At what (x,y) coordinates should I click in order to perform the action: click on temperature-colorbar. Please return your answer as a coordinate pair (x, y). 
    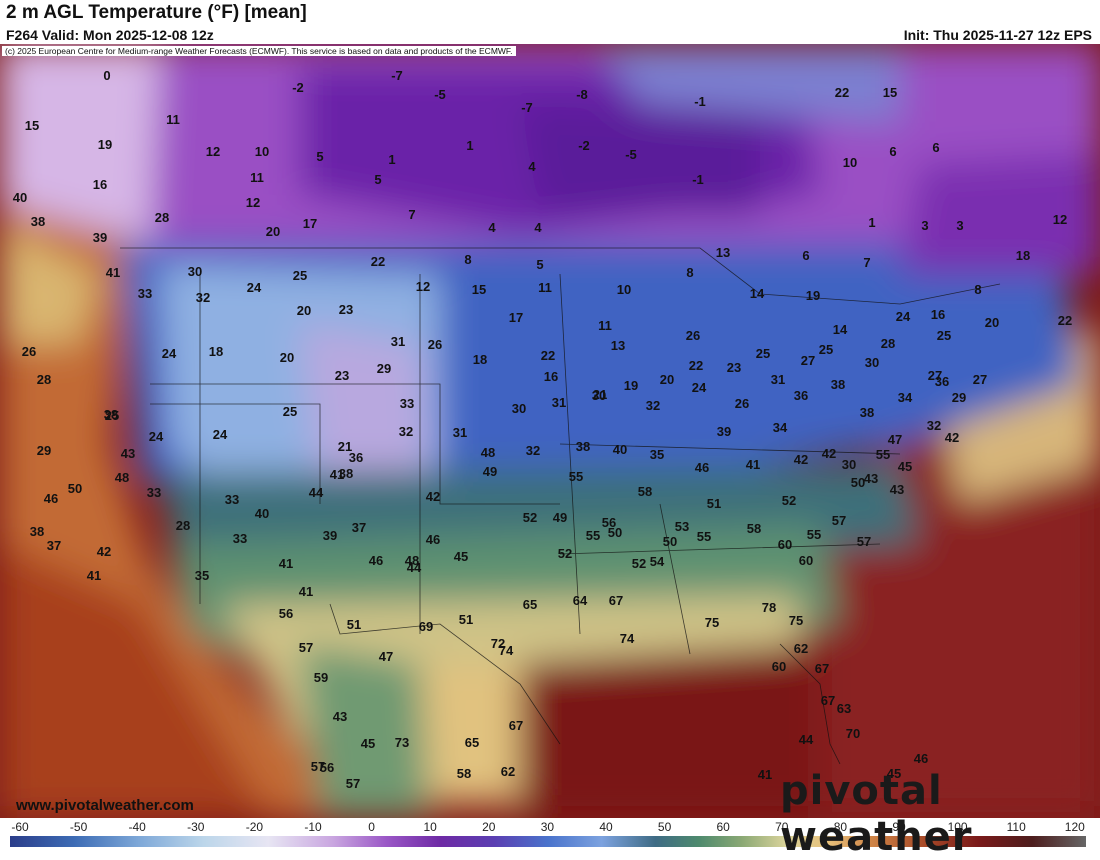
    Looking at the image, I should click on (548, 841).